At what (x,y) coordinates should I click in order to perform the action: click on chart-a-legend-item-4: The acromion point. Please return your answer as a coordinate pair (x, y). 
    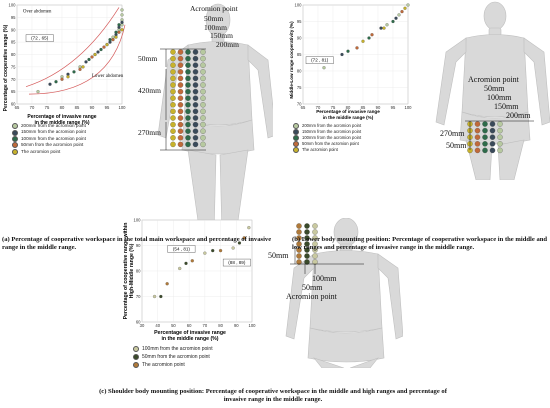
    Looking at the image, I should click on (72, 152).